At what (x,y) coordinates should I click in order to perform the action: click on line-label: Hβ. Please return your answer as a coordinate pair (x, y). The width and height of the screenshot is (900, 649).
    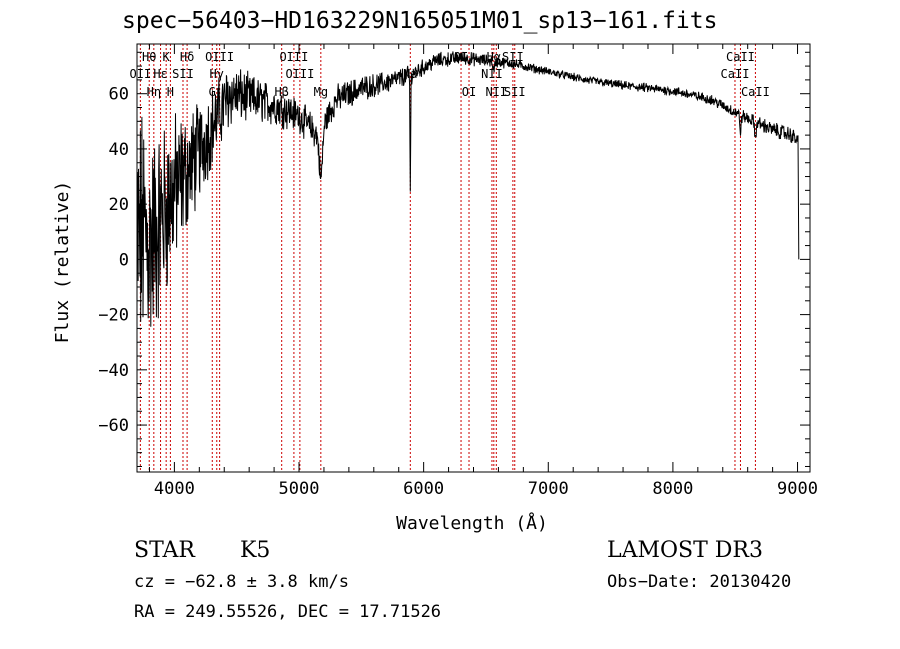
    Looking at the image, I should click on (281, 92).